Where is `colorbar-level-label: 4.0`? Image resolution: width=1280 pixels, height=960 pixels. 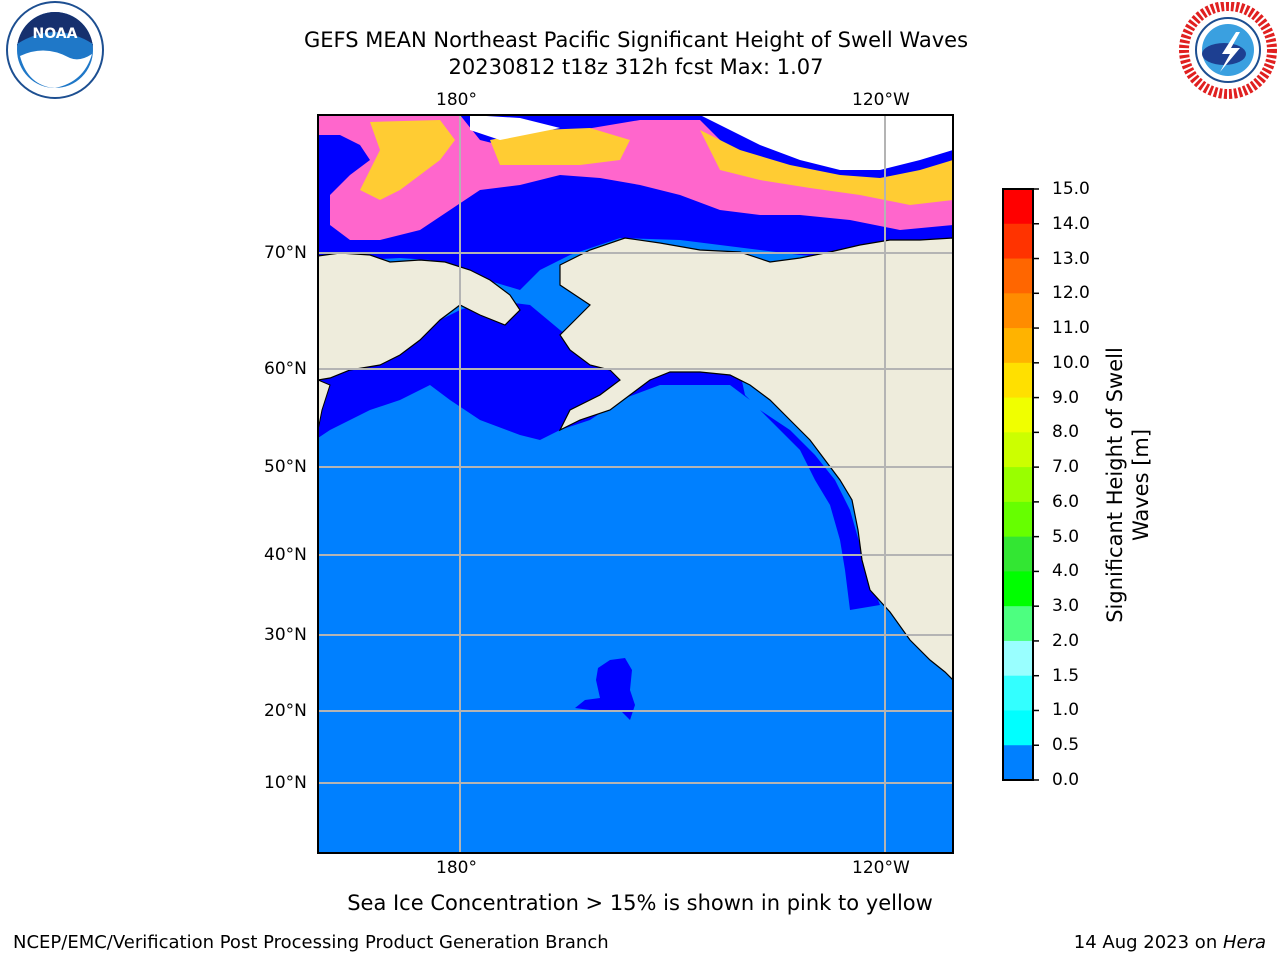 colorbar-level-label: 4.0 is located at coordinates (1066, 571).